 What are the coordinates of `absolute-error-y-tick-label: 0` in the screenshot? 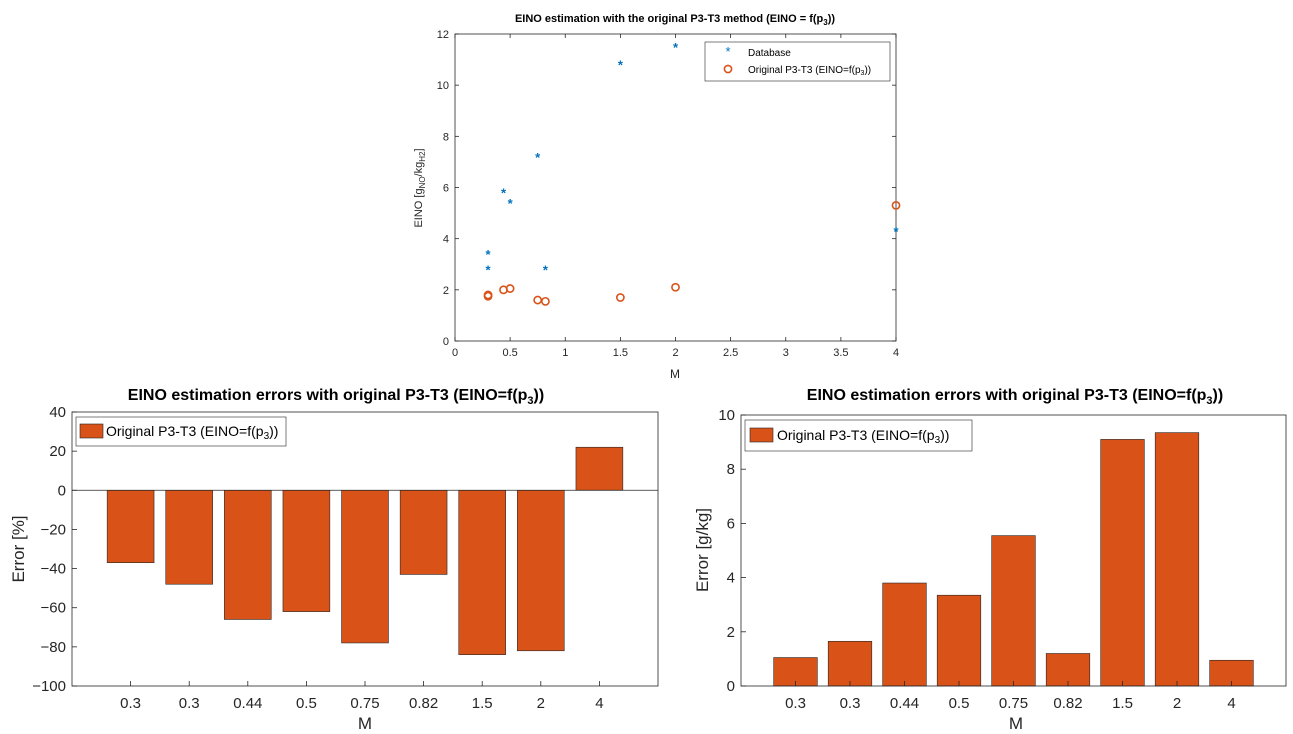 It's located at (731, 686).